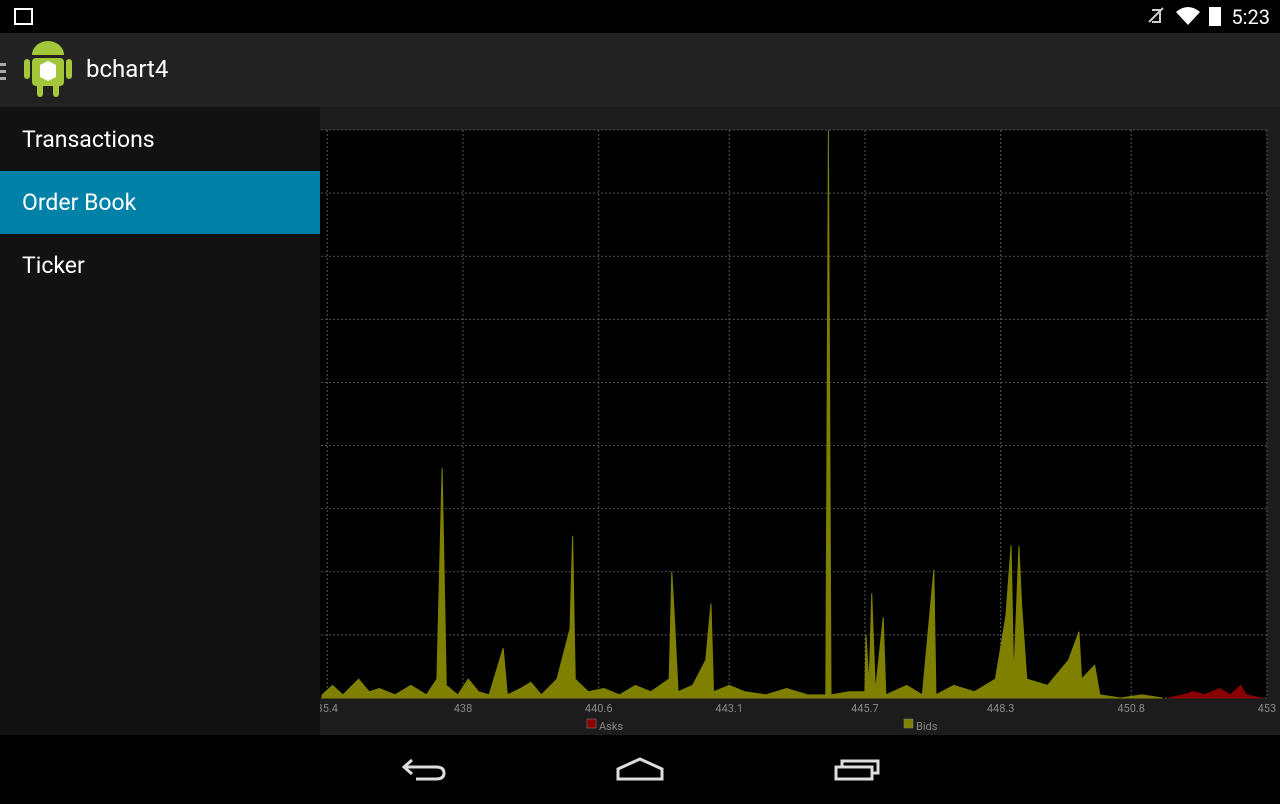 This screenshot has width=1280, height=804. I want to click on wifi-icon, so click(1188, 16).